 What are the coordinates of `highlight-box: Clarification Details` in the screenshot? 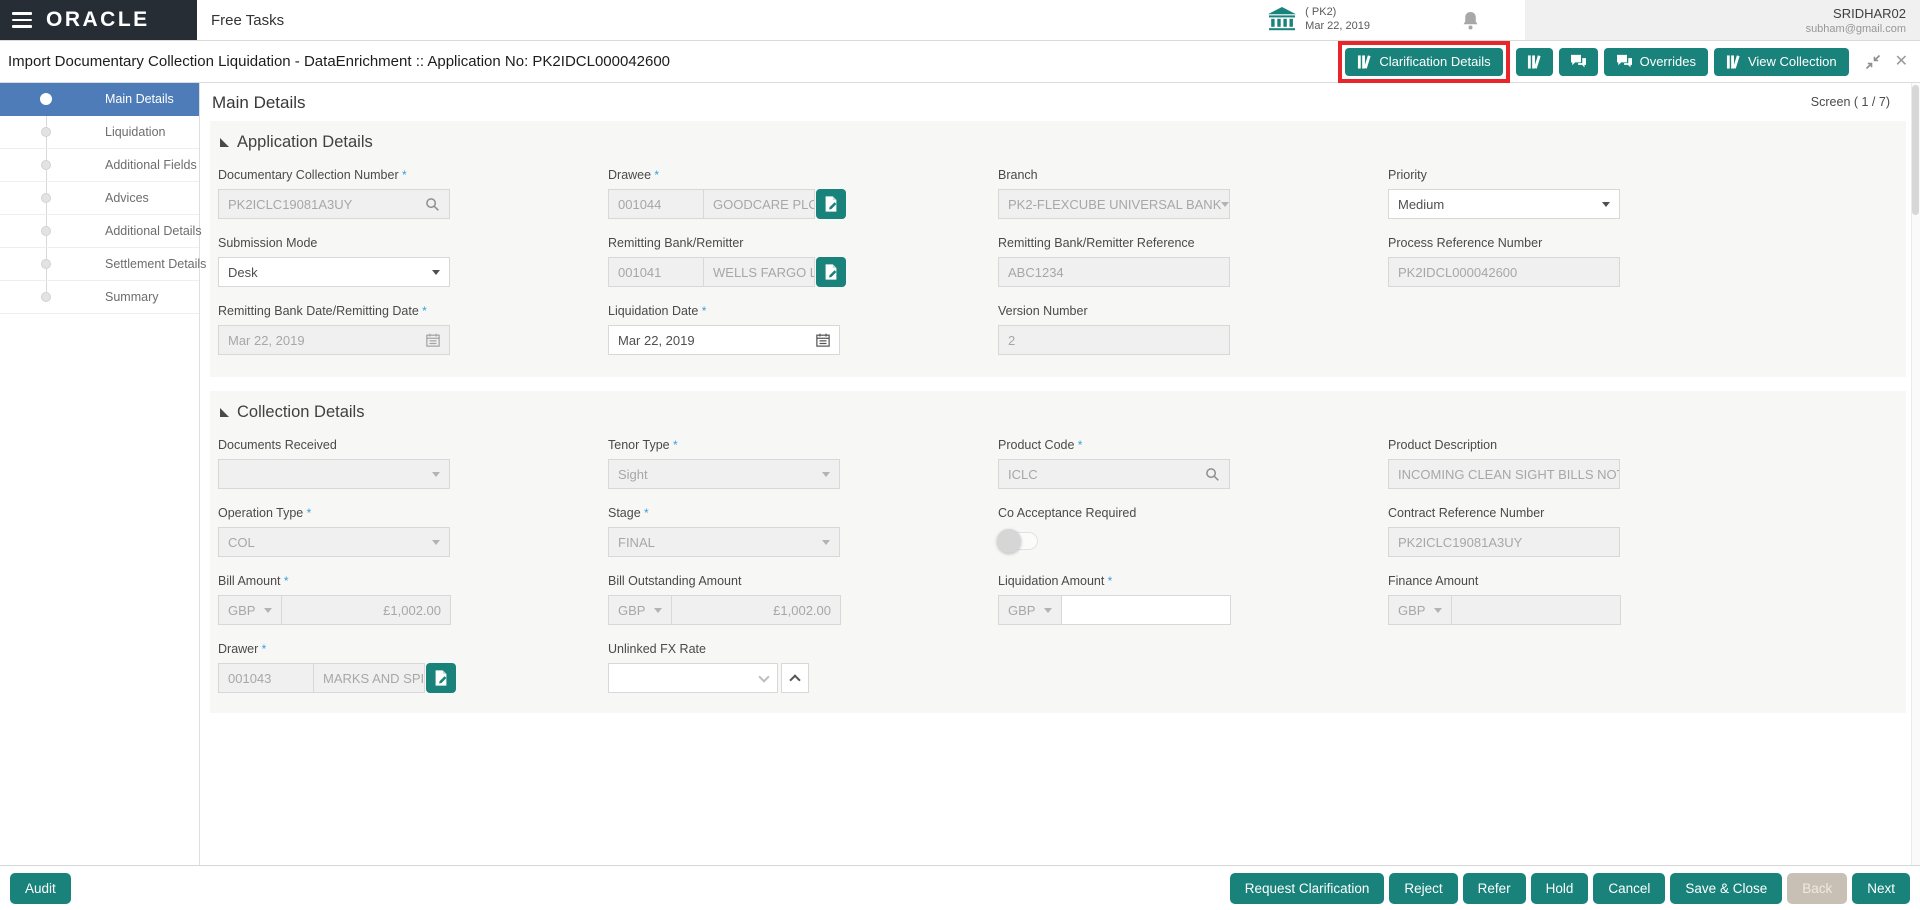 It's located at (1424, 61).